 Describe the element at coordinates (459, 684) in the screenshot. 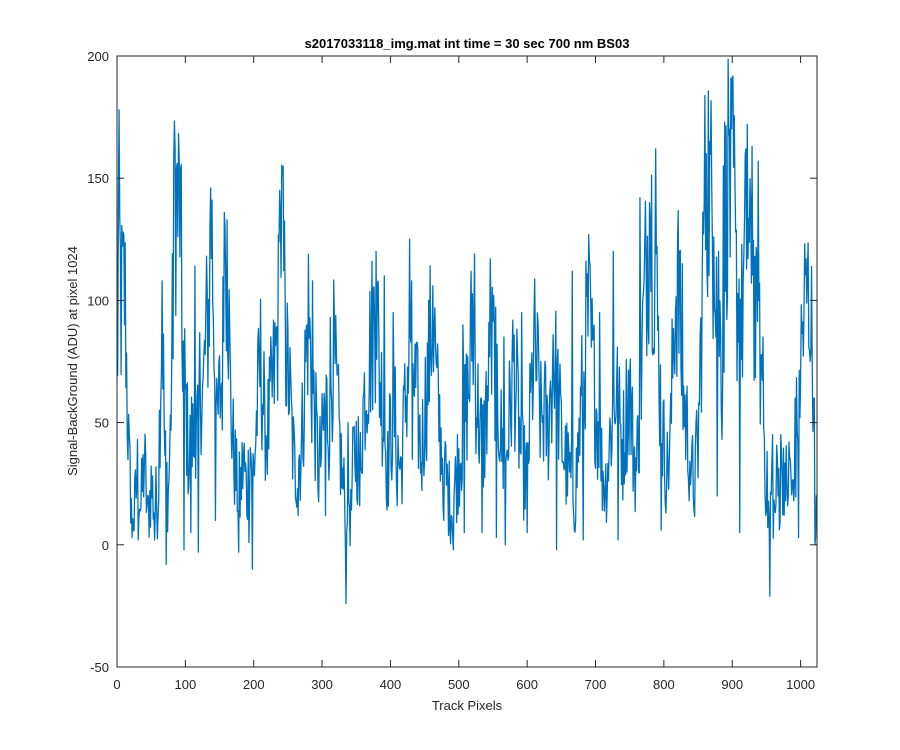

I see `x-tick-label: 500` at that location.